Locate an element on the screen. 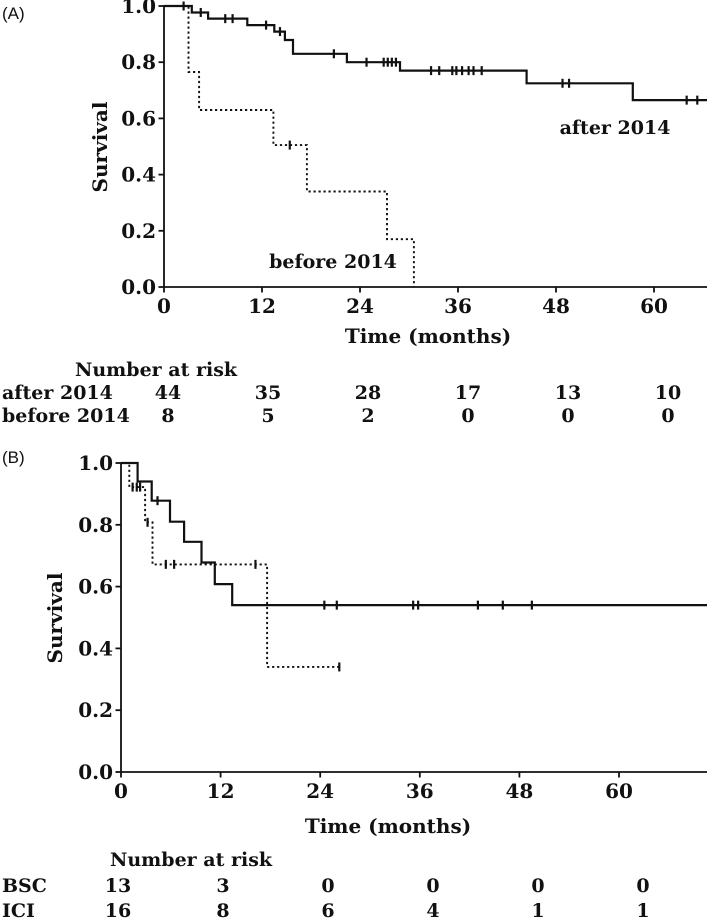 The height and width of the screenshot is (923, 709). at-risk-count: 28 is located at coordinates (368, 393).